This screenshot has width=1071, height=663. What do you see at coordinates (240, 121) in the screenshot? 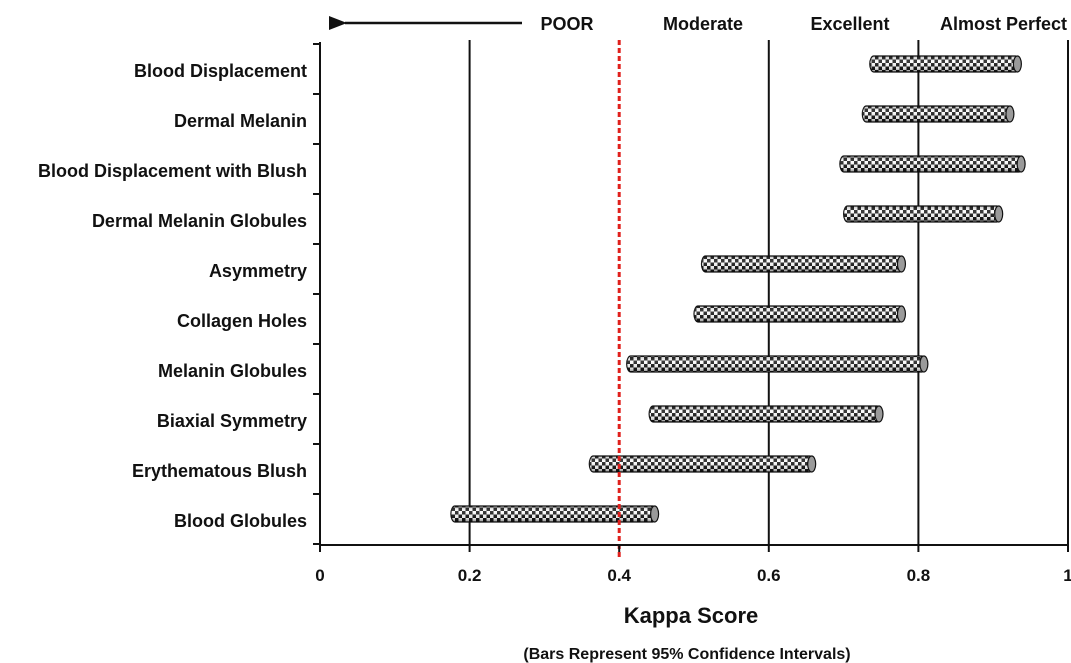
I see `category-label: Dermal Melanin` at bounding box center [240, 121].